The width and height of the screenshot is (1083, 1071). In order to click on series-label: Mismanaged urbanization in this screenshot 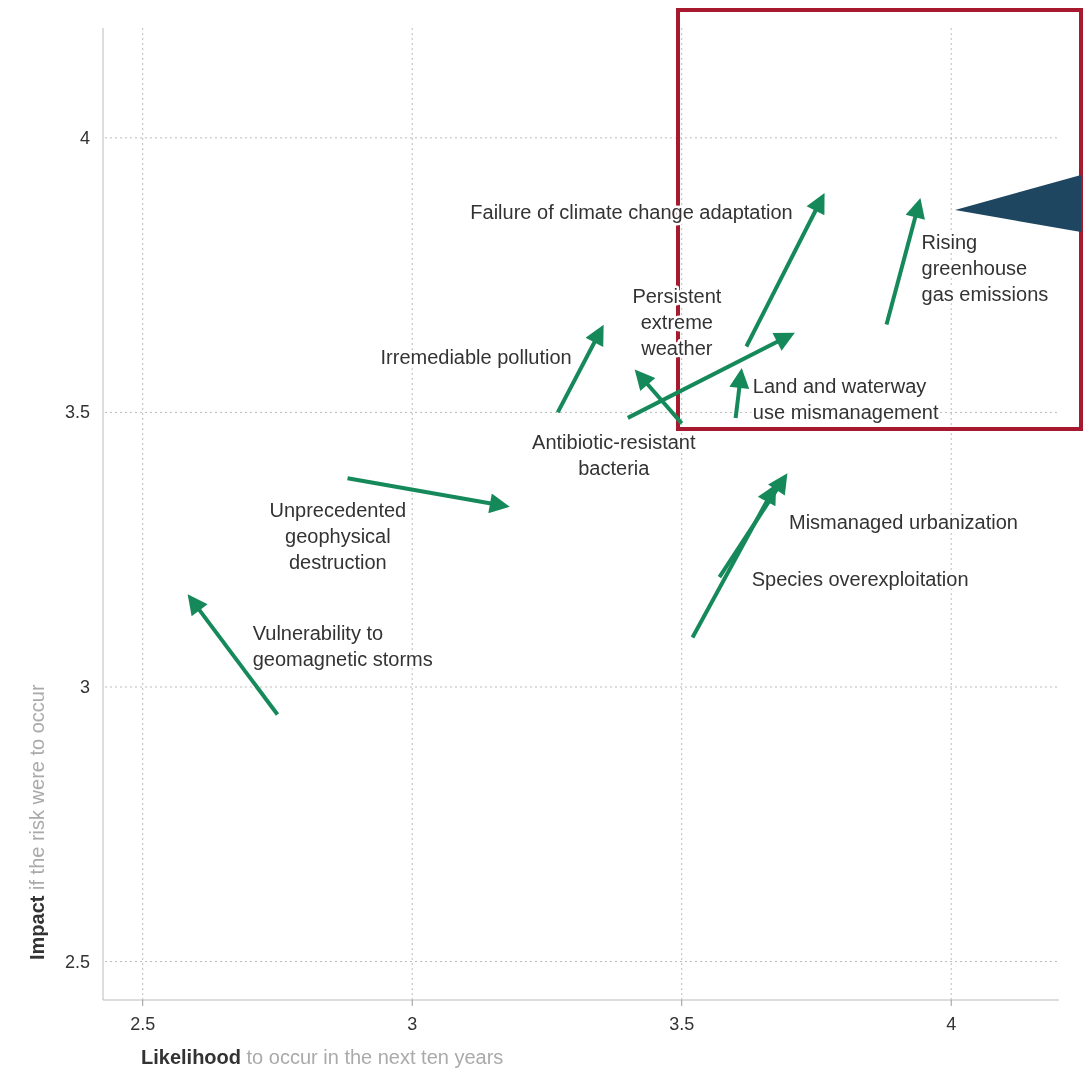, I will do `click(903, 521)`.